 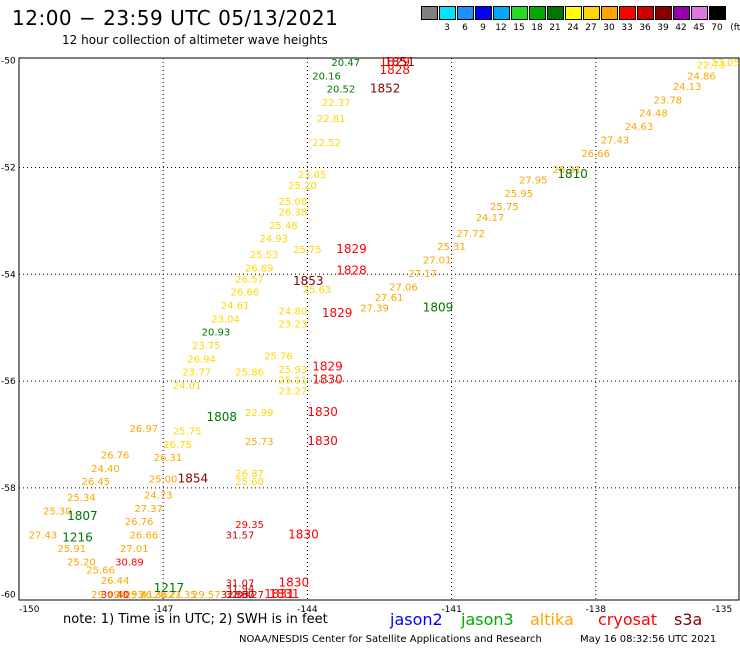 I want to click on satellite-s3a-label: s3a, so click(x=688, y=619).